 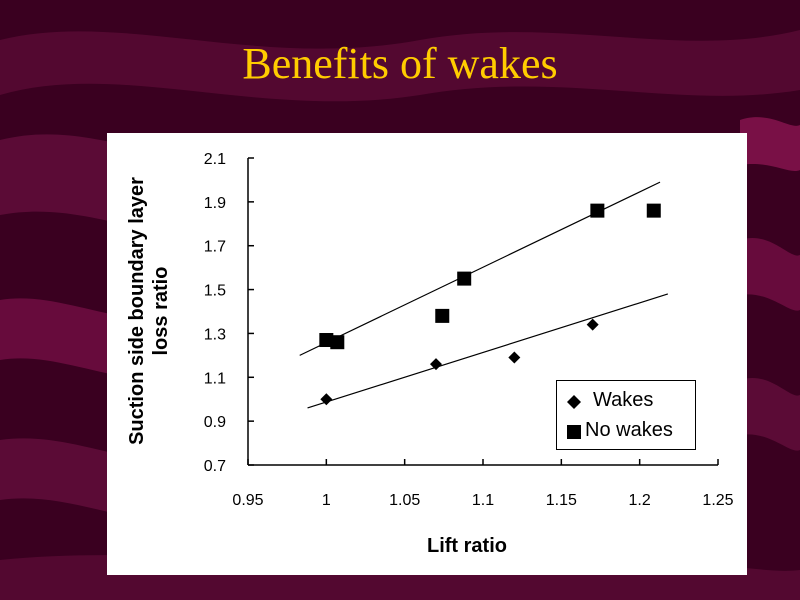 I want to click on x-tick-label: 1.1, so click(x=483, y=500).